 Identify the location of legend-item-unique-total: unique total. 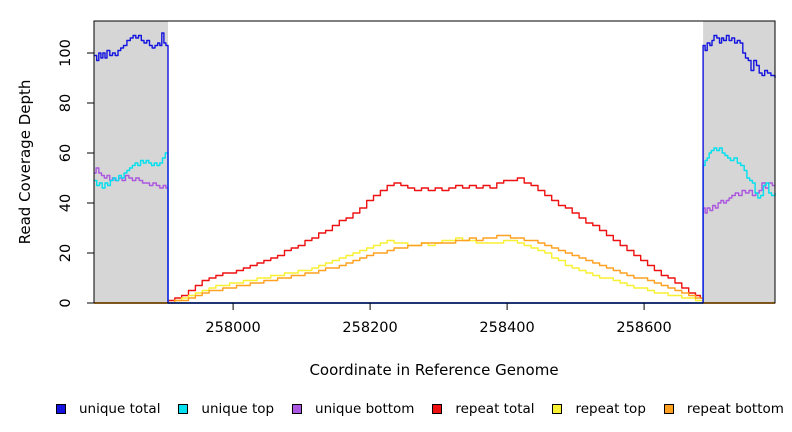
(108, 409).